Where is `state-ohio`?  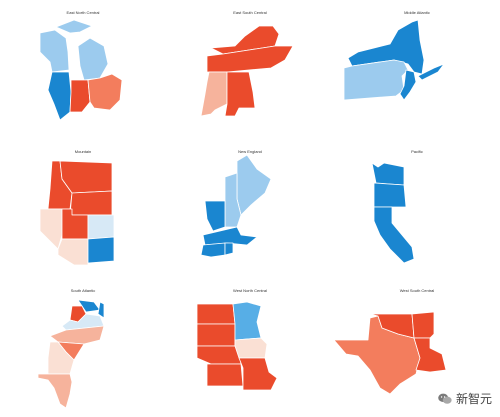 state-ohio is located at coordinates (105, 92).